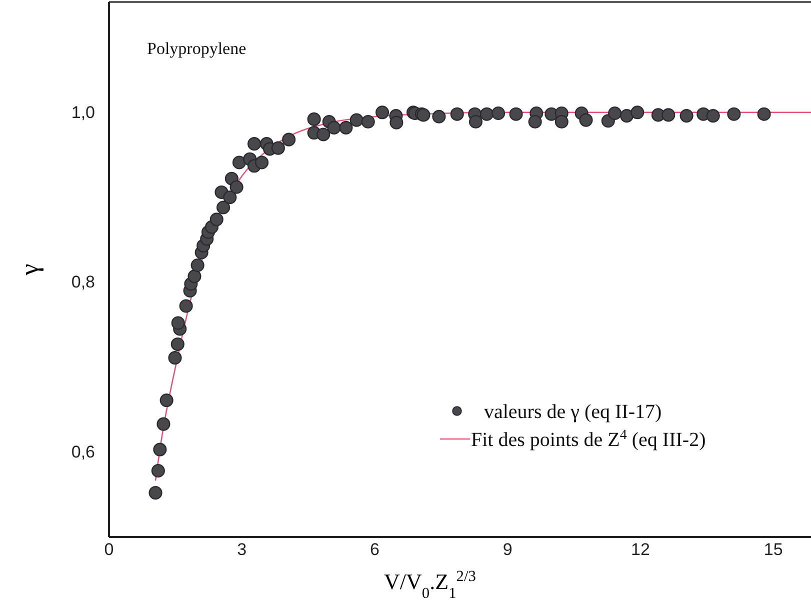 This screenshot has width=811, height=607. What do you see at coordinates (83, 452) in the screenshot?
I see `y-tick-label: 0,6` at bounding box center [83, 452].